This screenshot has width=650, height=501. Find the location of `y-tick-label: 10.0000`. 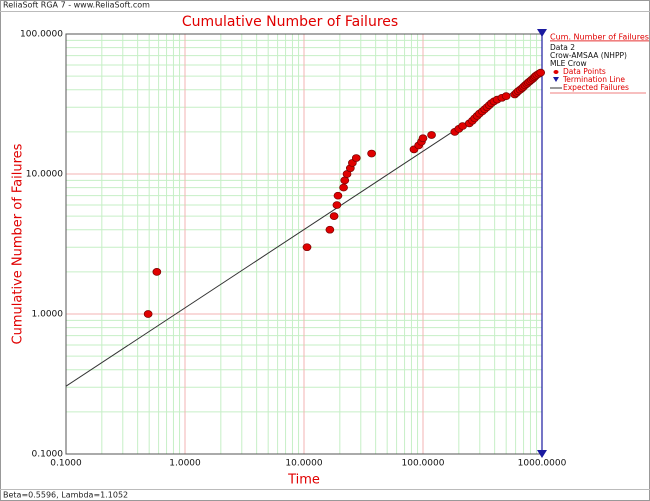

y-tick-label: 10.0000 is located at coordinates (44, 175).